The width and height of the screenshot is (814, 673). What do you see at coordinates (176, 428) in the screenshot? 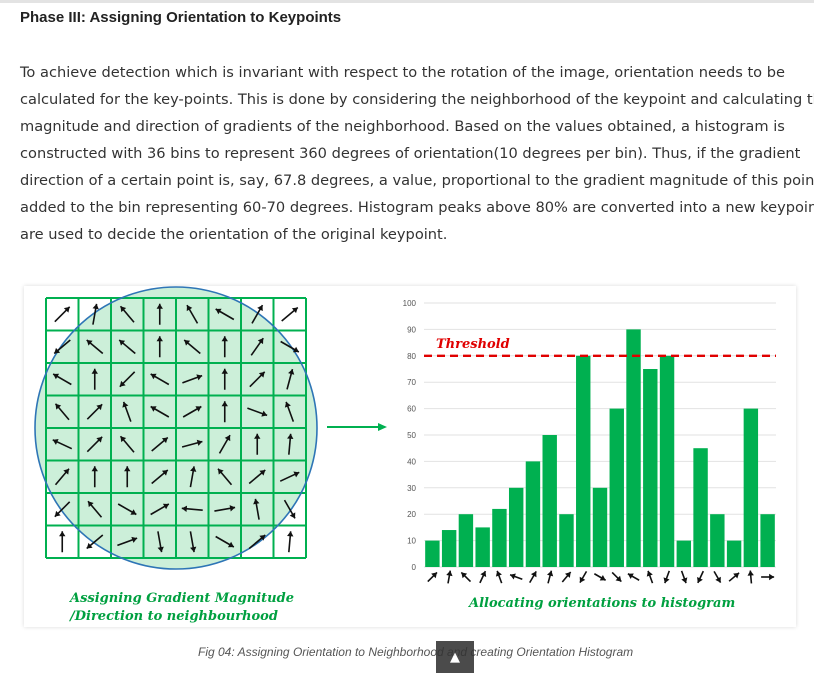
I see `neighbourhood-circle-outline` at bounding box center [176, 428].